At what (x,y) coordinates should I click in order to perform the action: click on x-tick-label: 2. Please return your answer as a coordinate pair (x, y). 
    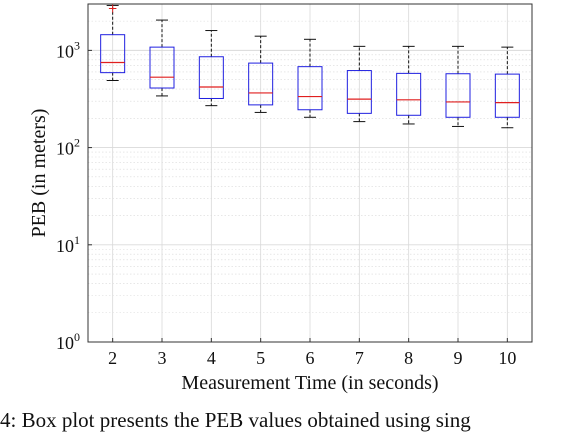
    Looking at the image, I should click on (112, 358).